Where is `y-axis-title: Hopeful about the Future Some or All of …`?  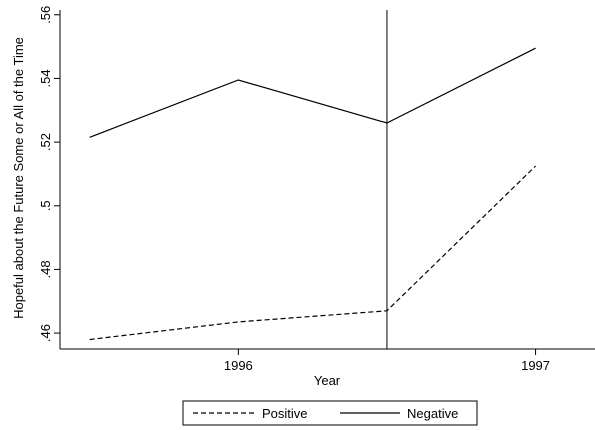 y-axis-title: Hopeful about the Future Some or All of … is located at coordinates (18, 178).